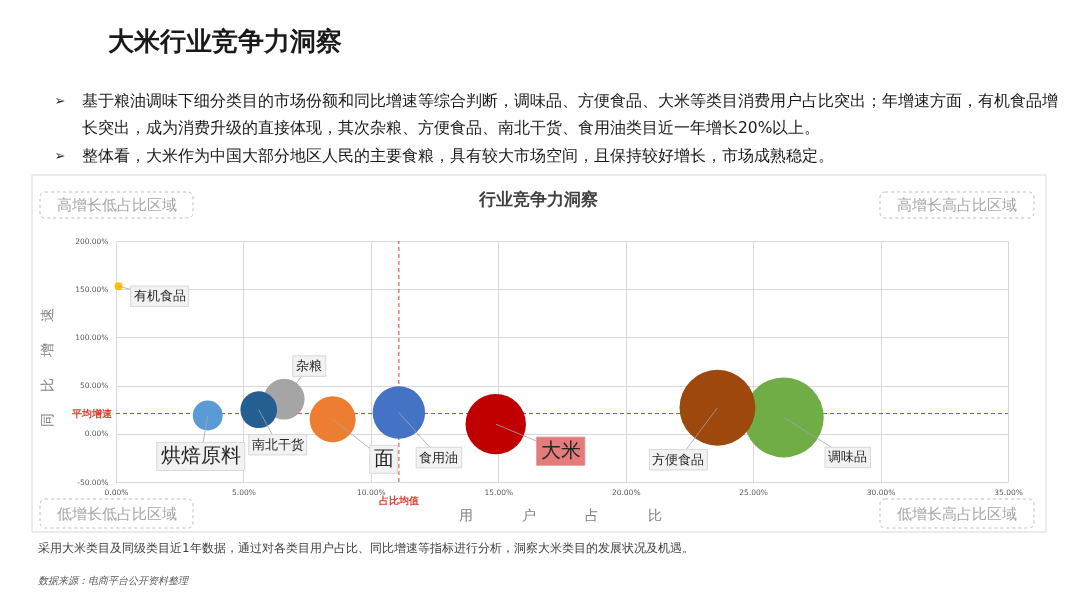  Describe the element at coordinates (200, 455) in the screenshot. I see `series-label: 烘焙原料` at that location.